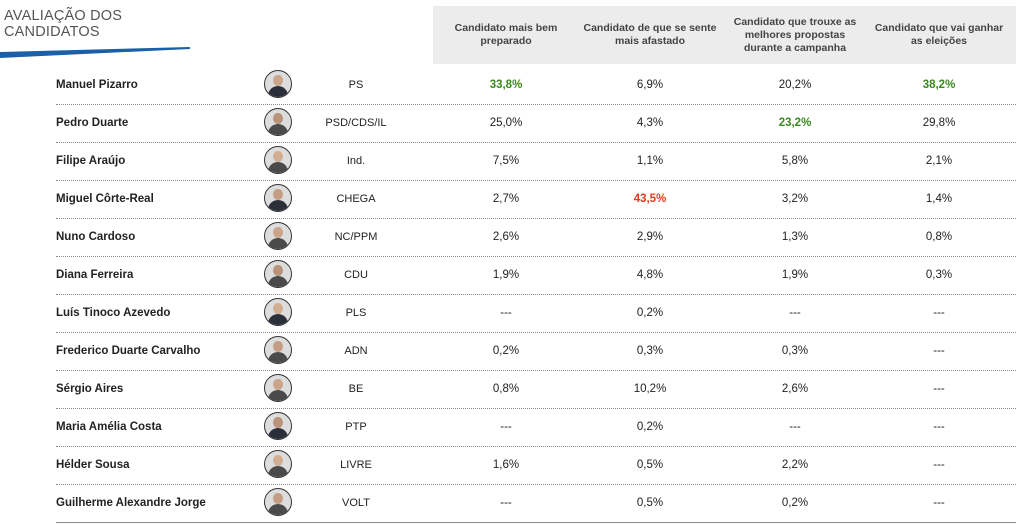  I want to click on value-cell: 1,4%, so click(939, 199).